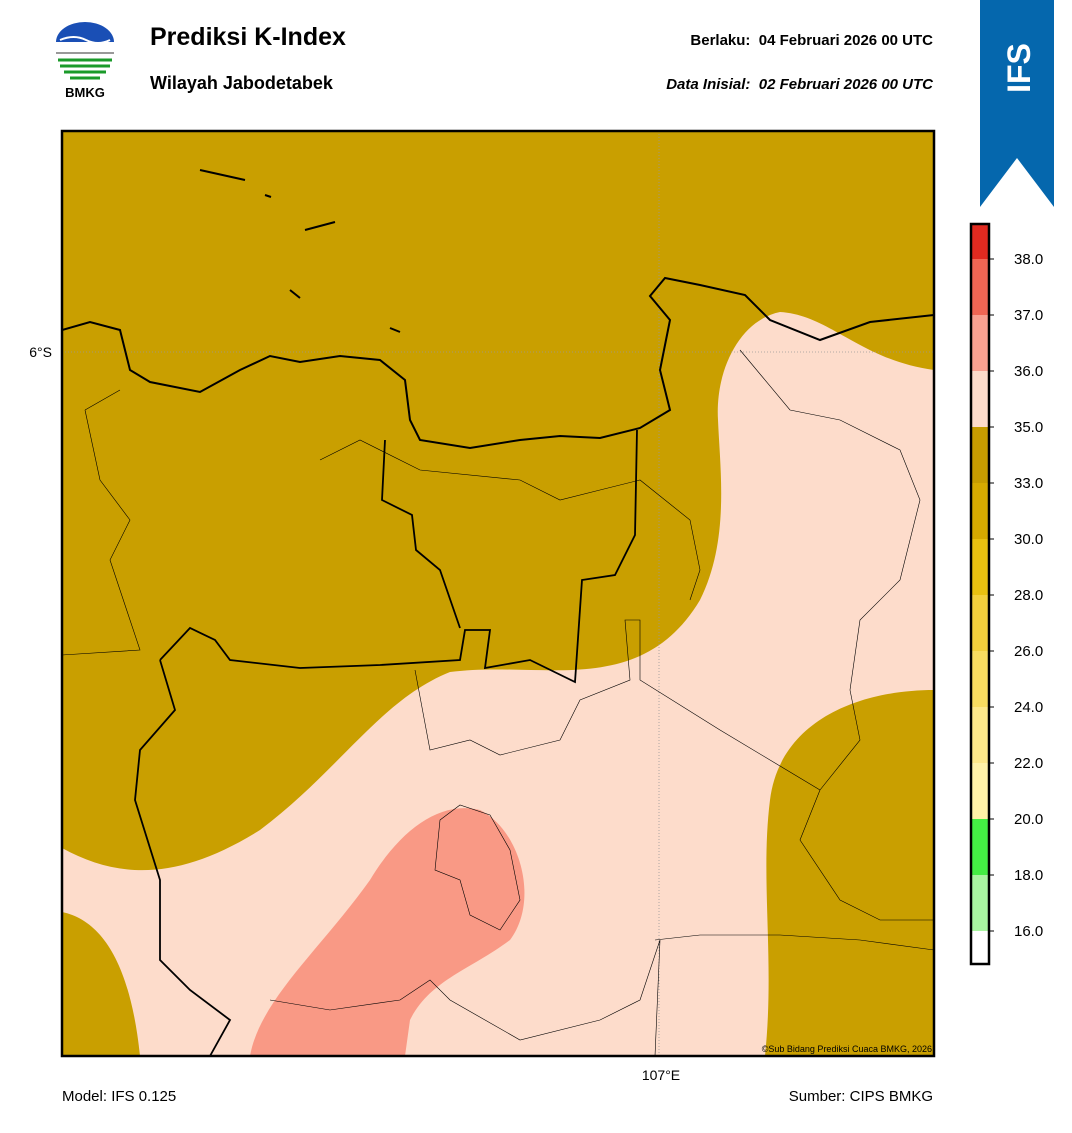 This screenshot has height=1133, width=1072. Describe the element at coordinates (1028, 371) in the screenshot. I see `colorbar-tick-label: 36.0` at that location.